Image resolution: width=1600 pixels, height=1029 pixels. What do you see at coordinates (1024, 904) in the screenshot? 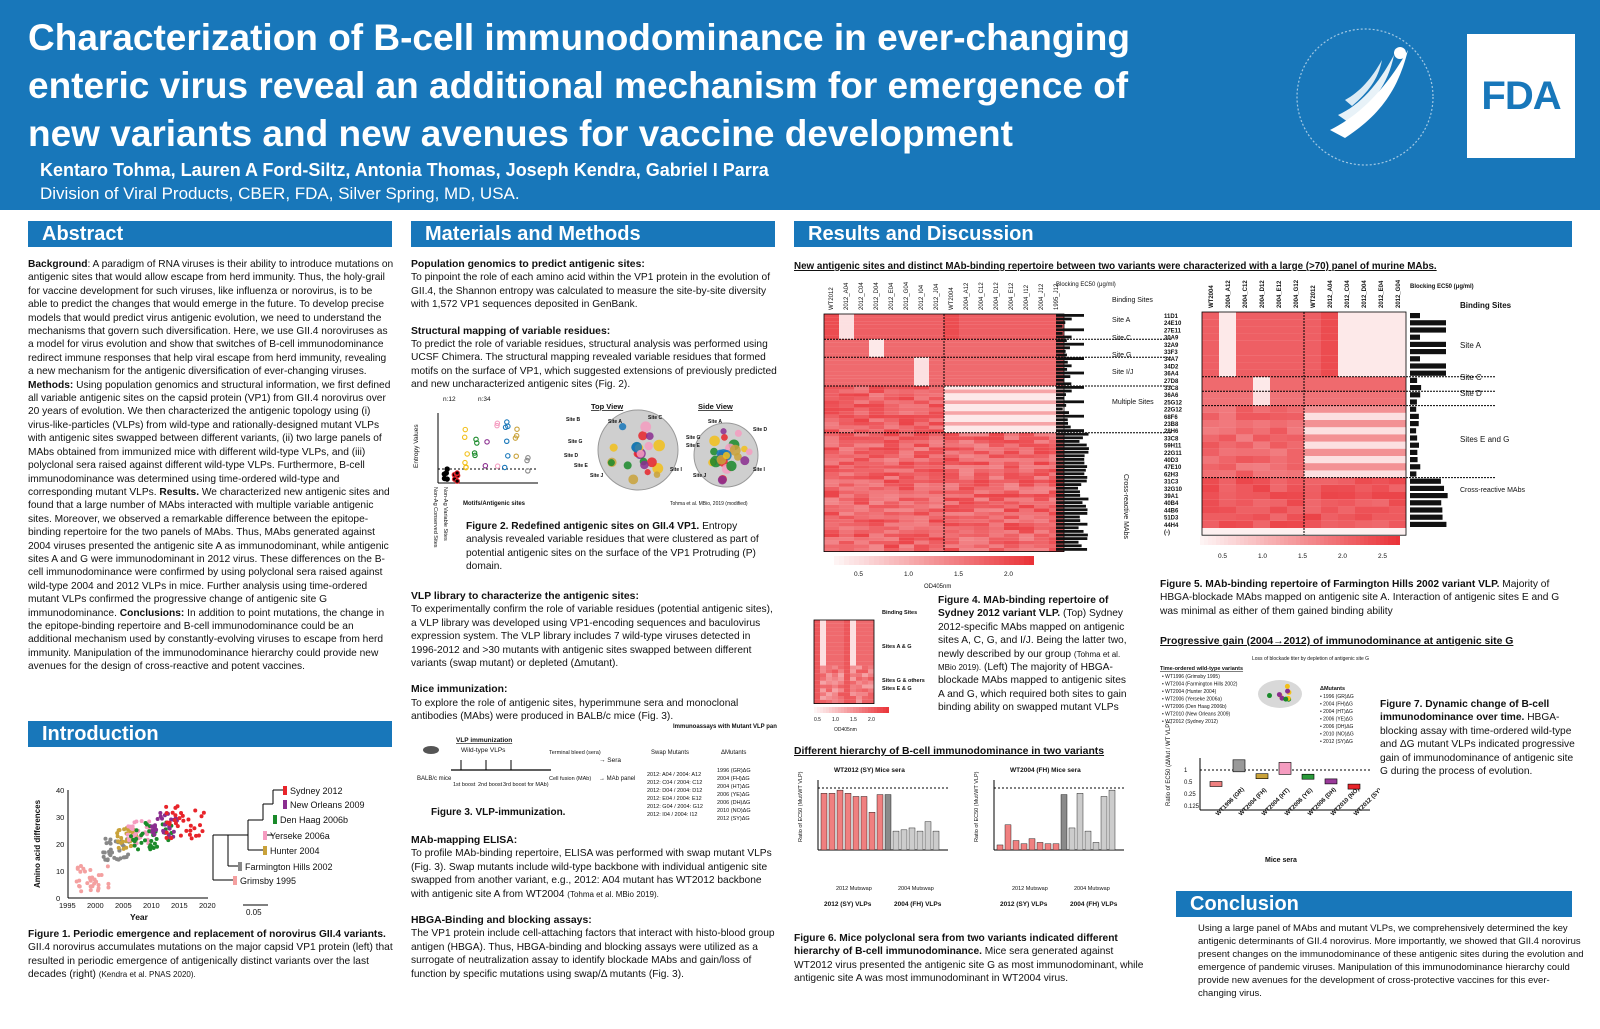
I see `fig6-bottom-label: 2012 (SY) VLPs` at bounding box center [1024, 904].